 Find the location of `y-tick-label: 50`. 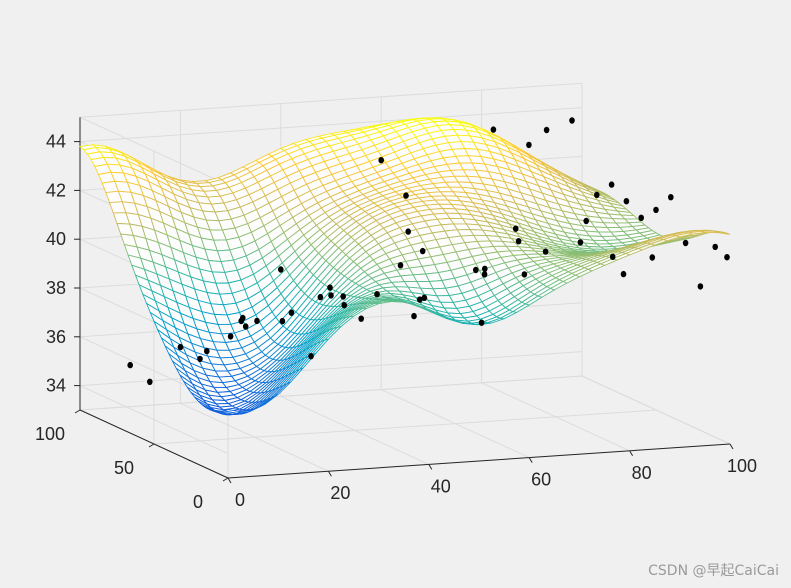

y-tick-label: 50 is located at coordinates (124, 468).